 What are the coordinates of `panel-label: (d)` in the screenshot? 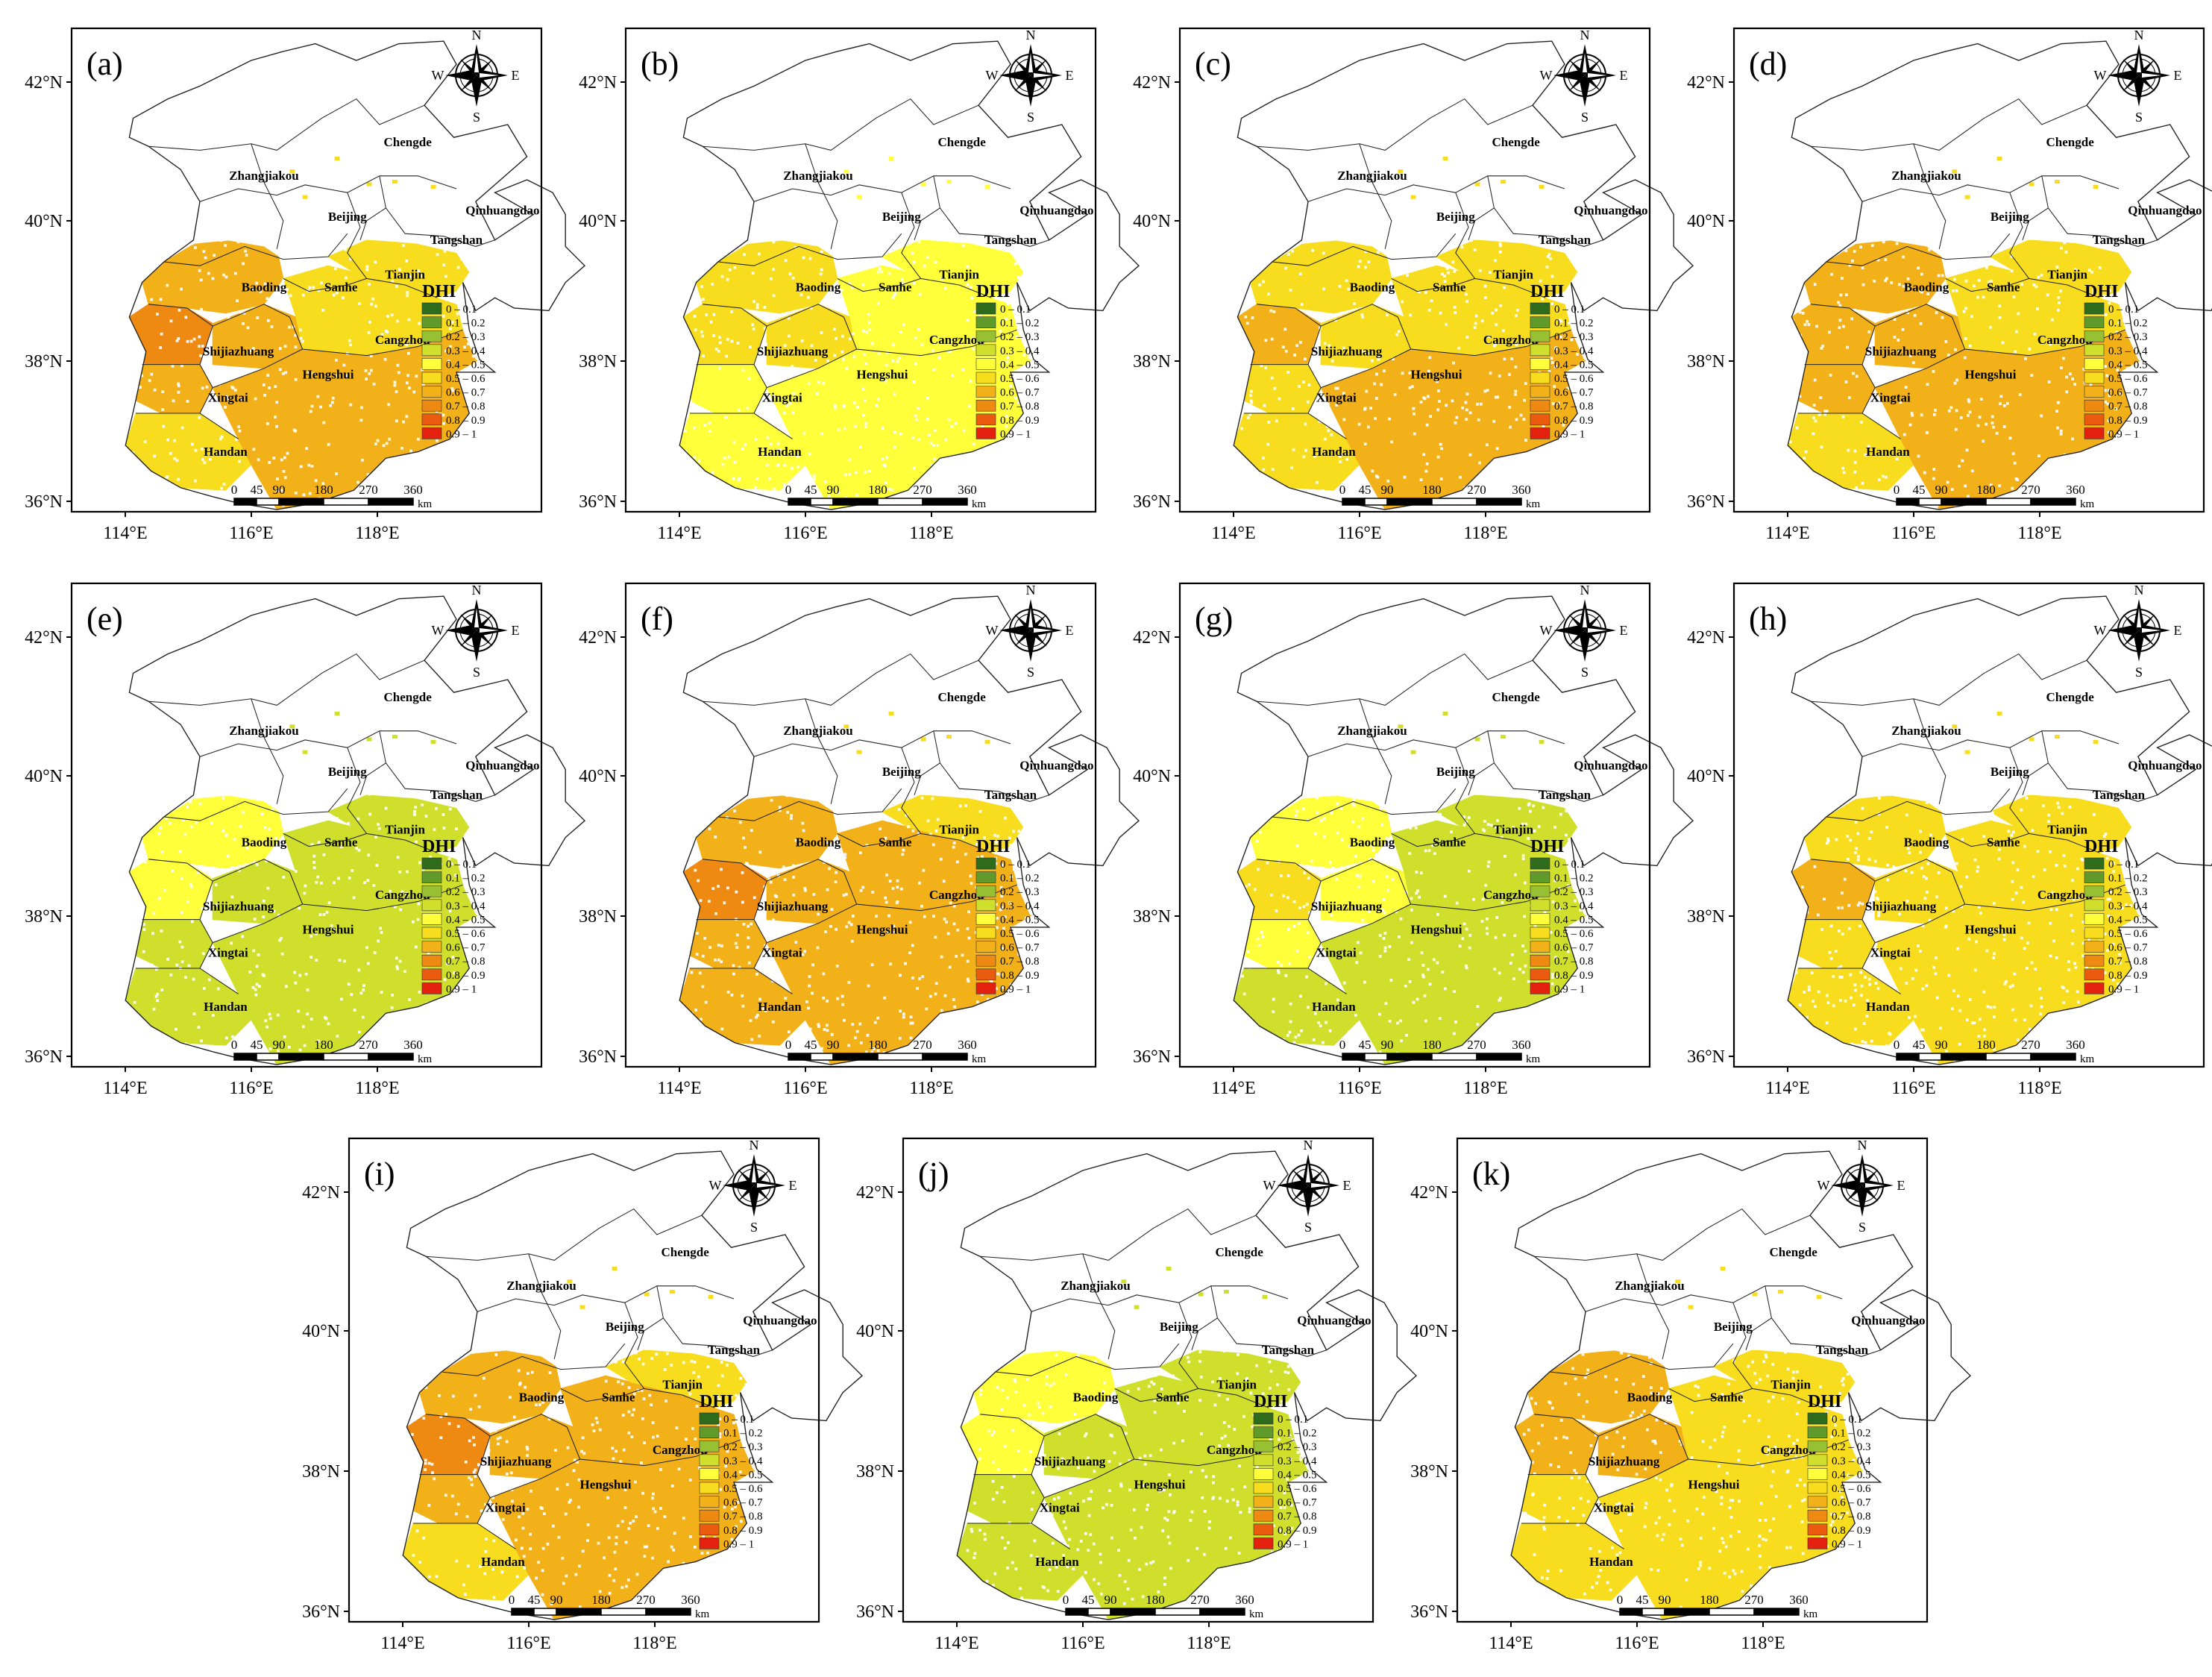 It's located at (1768, 64).